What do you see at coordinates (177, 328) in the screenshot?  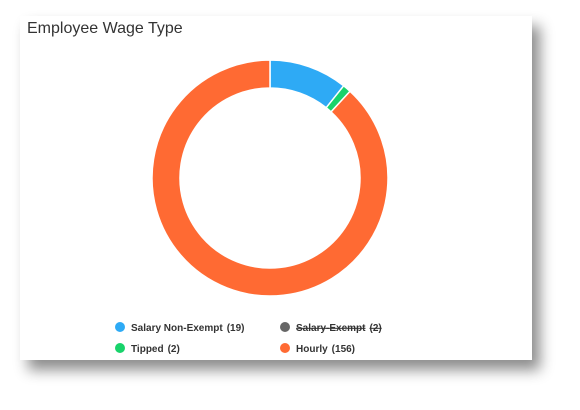 I see `legend-name: Salary Non-Exempt` at bounding box center [177, 328].